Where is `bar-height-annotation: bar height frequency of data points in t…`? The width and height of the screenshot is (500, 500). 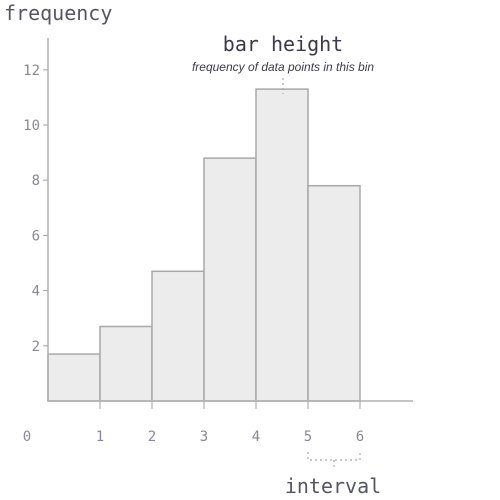 bar-height-annotation: bar height frequency of data points in t… is located at coordinates (283, 63).